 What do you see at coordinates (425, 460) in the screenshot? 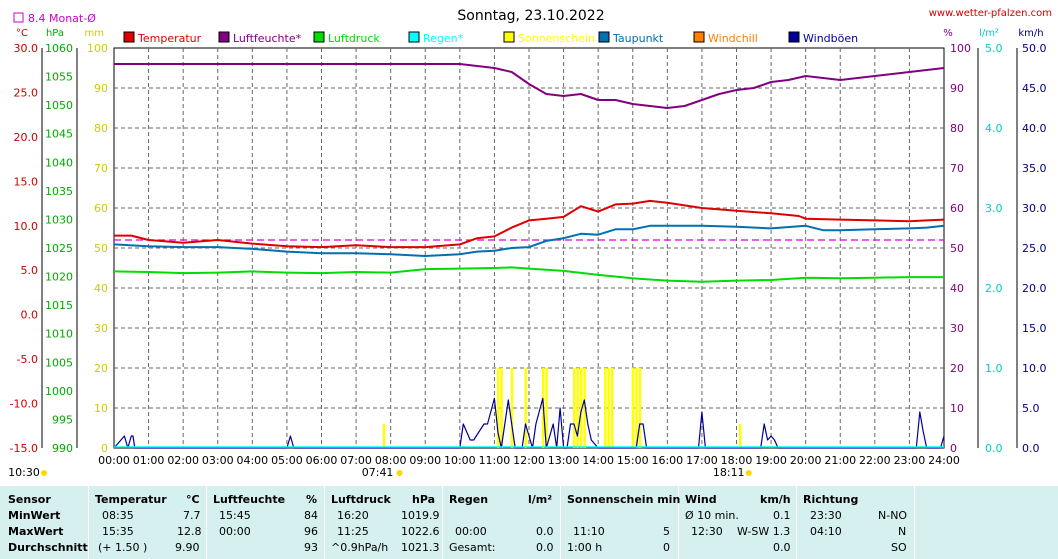
I see `x-tick-label: 09:00` at bounding box center [425, 460].